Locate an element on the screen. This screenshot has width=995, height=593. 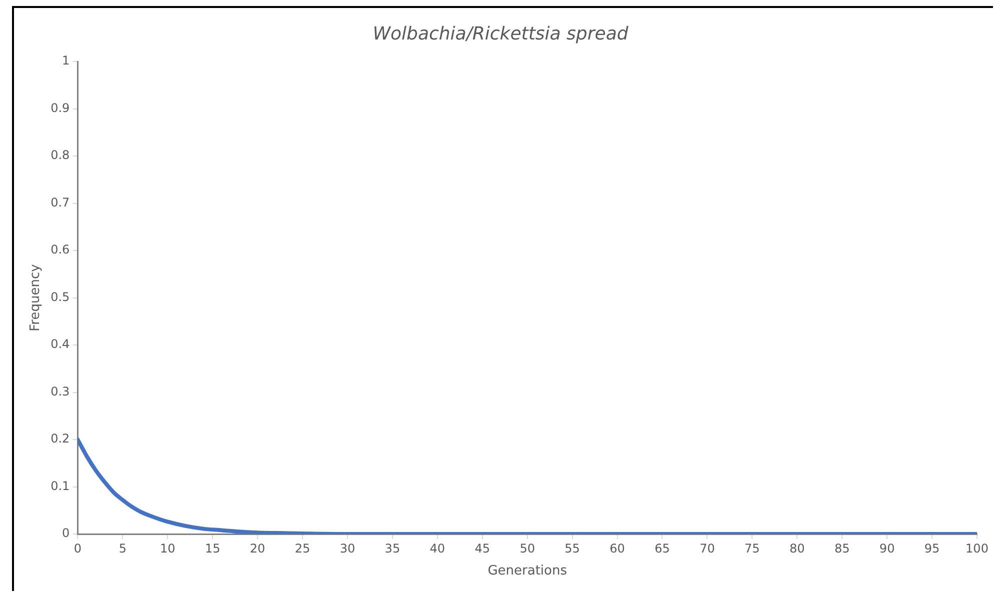
x-tick-label: 55 is located at coordinates (572, 548).